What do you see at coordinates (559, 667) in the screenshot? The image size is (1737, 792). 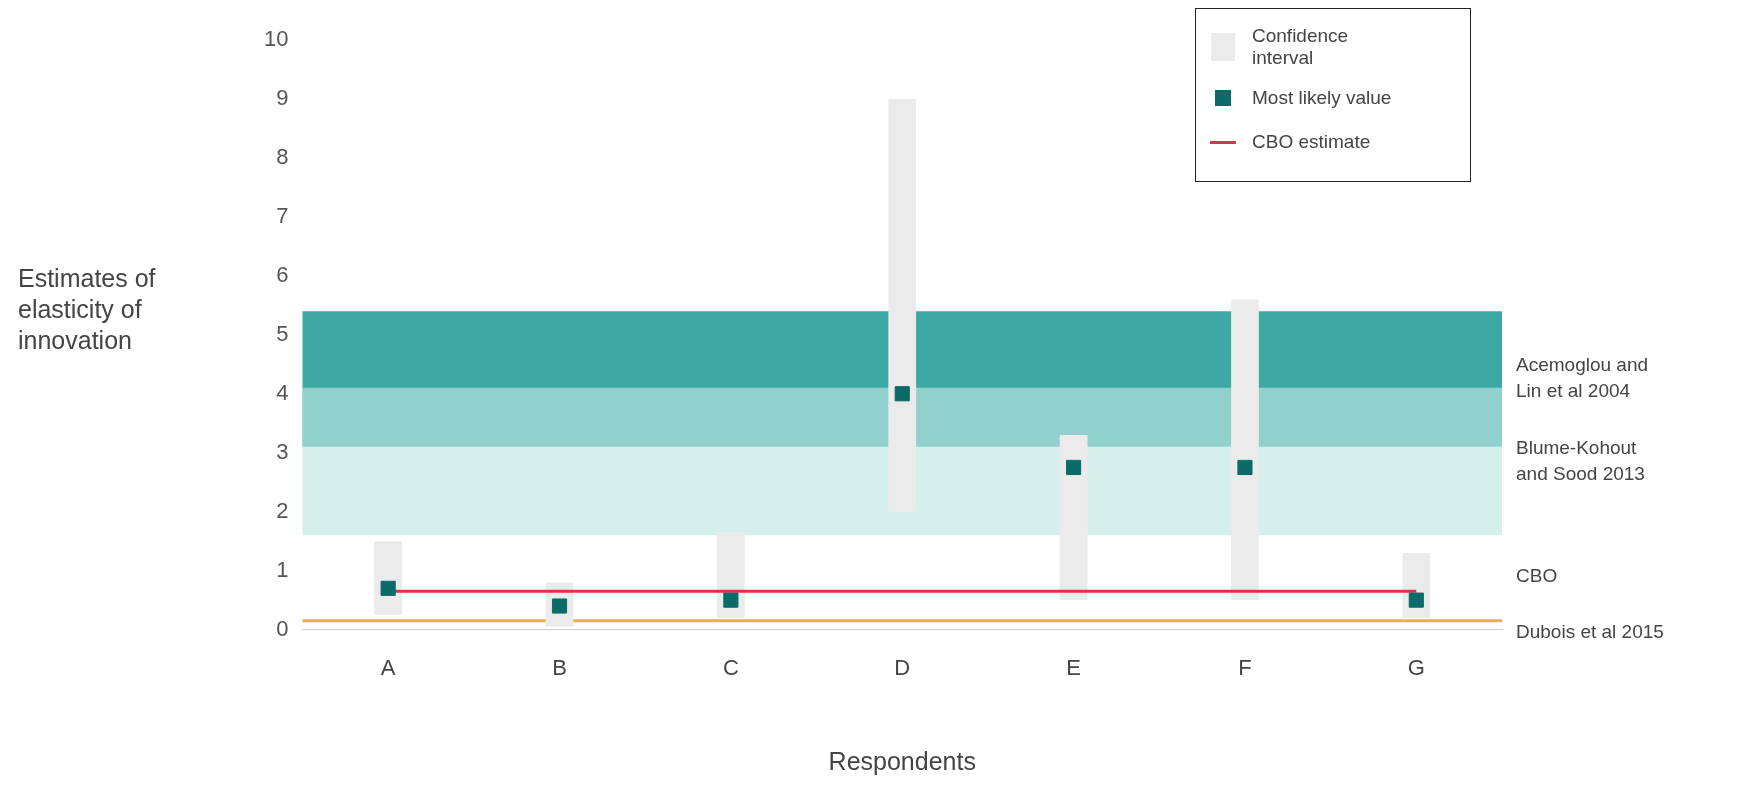 I see `x-tick-label: B` at bounding box center [559, 667].